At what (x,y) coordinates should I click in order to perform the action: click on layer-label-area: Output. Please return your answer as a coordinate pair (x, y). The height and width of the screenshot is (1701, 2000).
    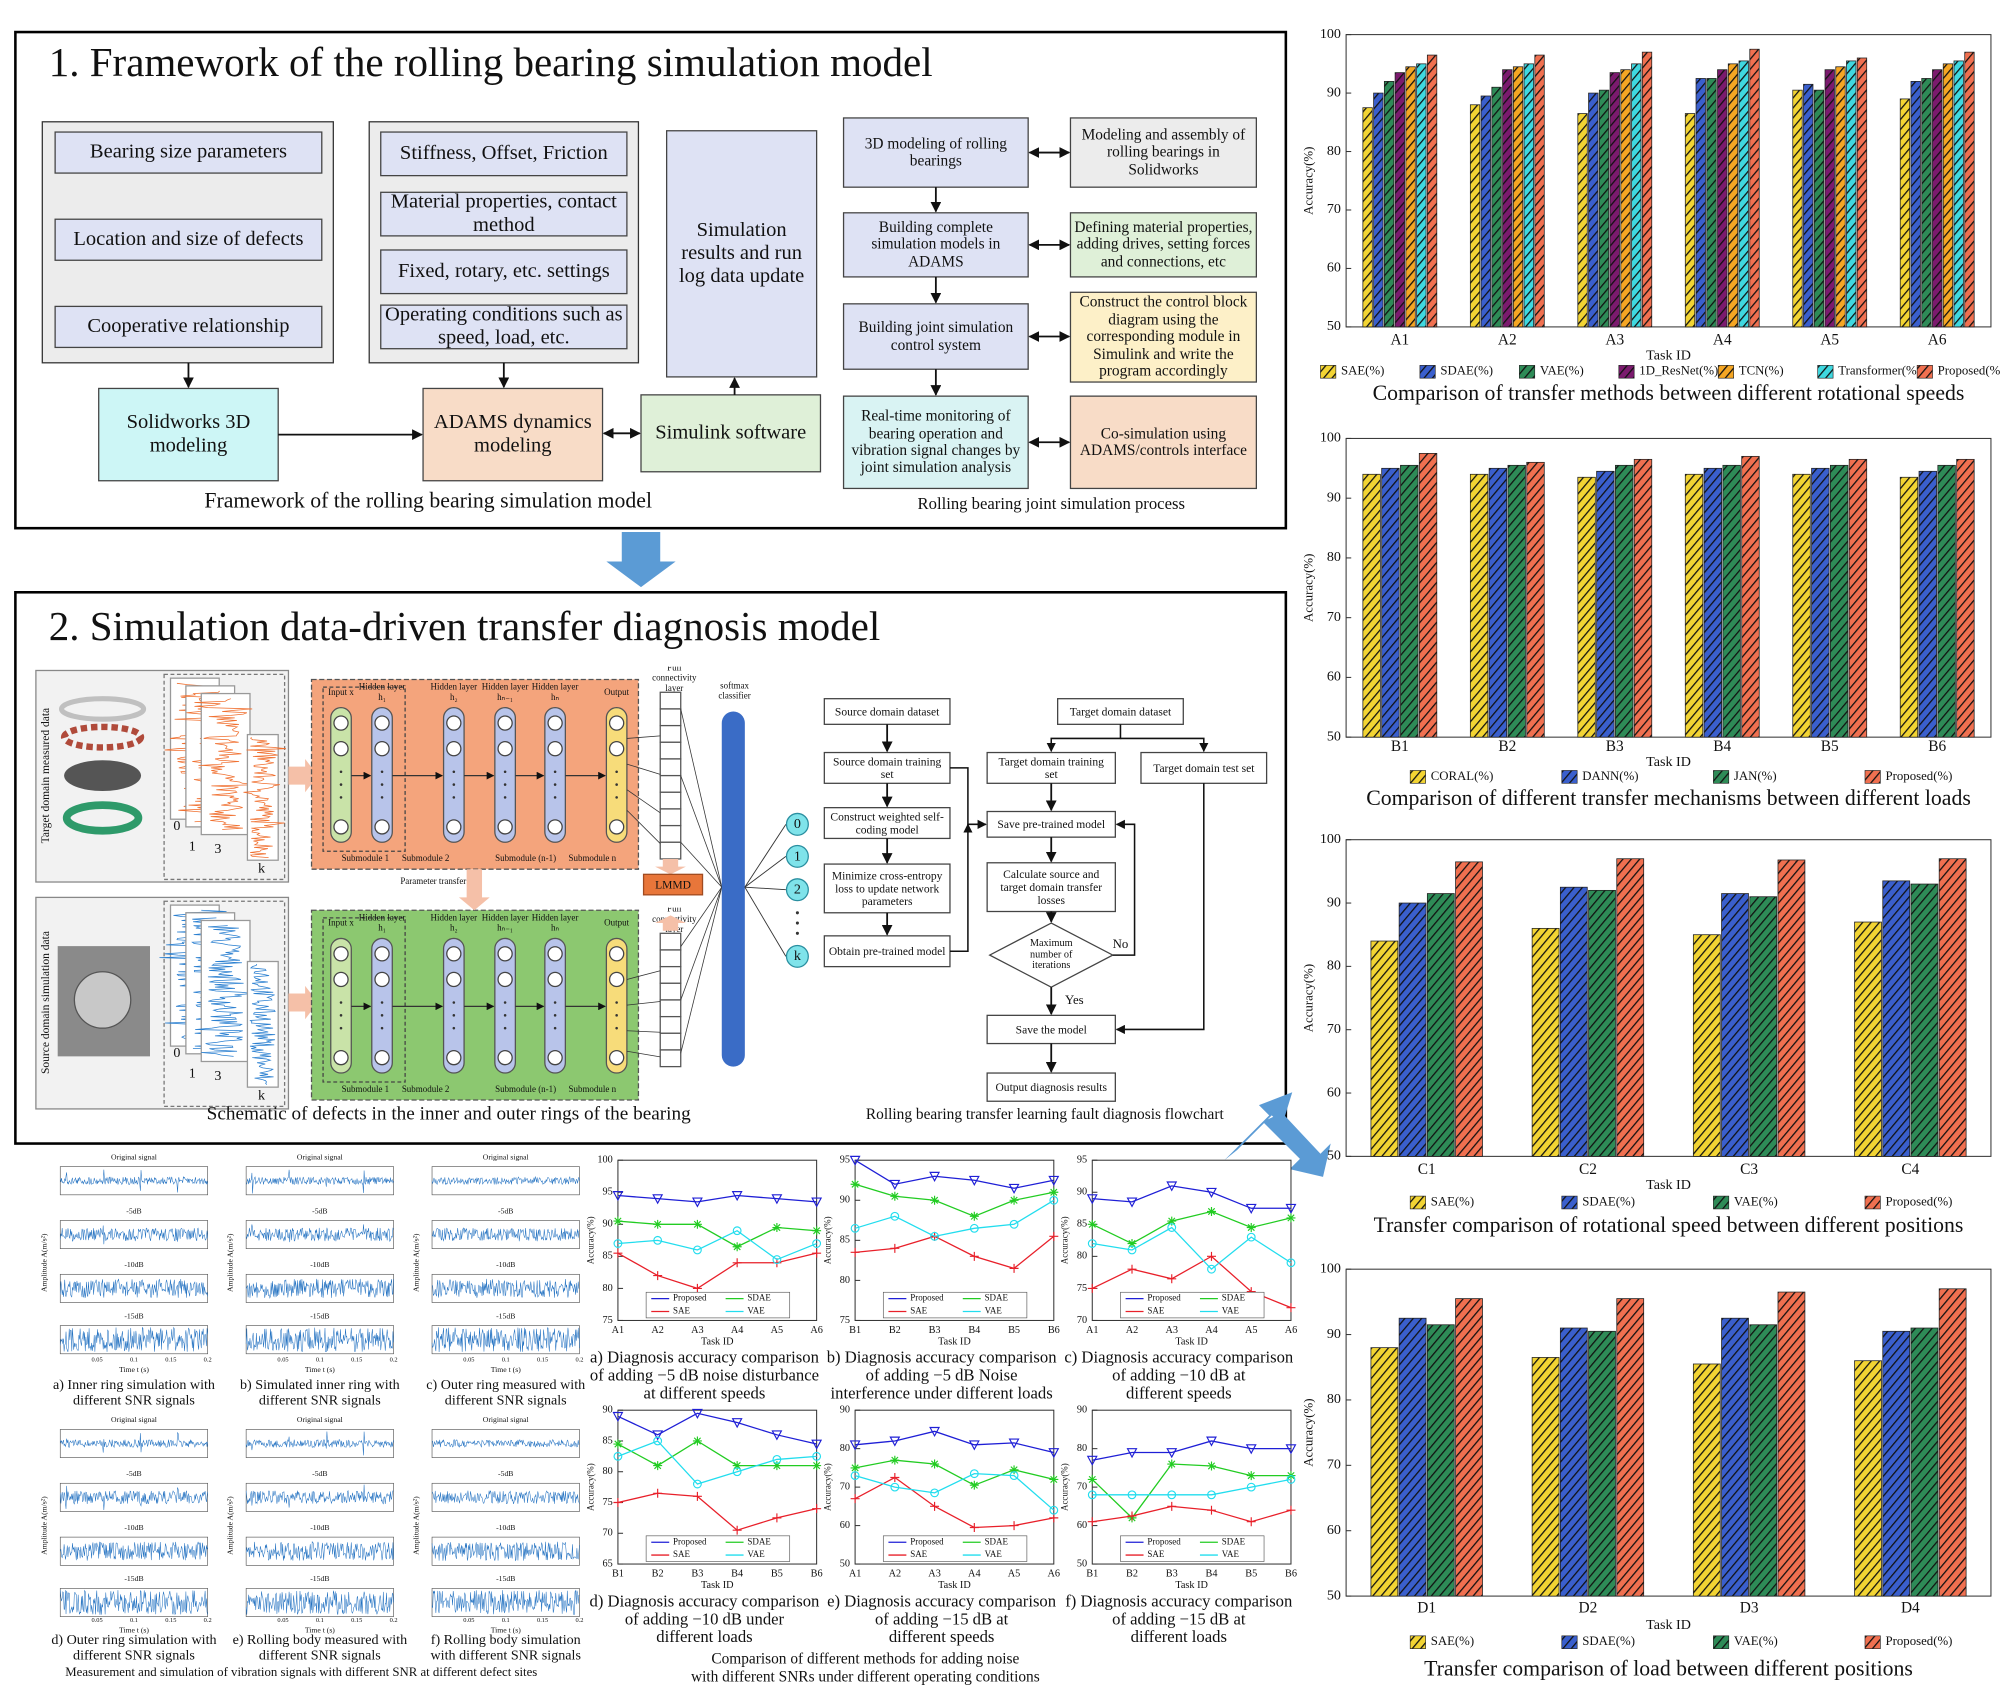
    Looking at the image, I should click on (617, 692).